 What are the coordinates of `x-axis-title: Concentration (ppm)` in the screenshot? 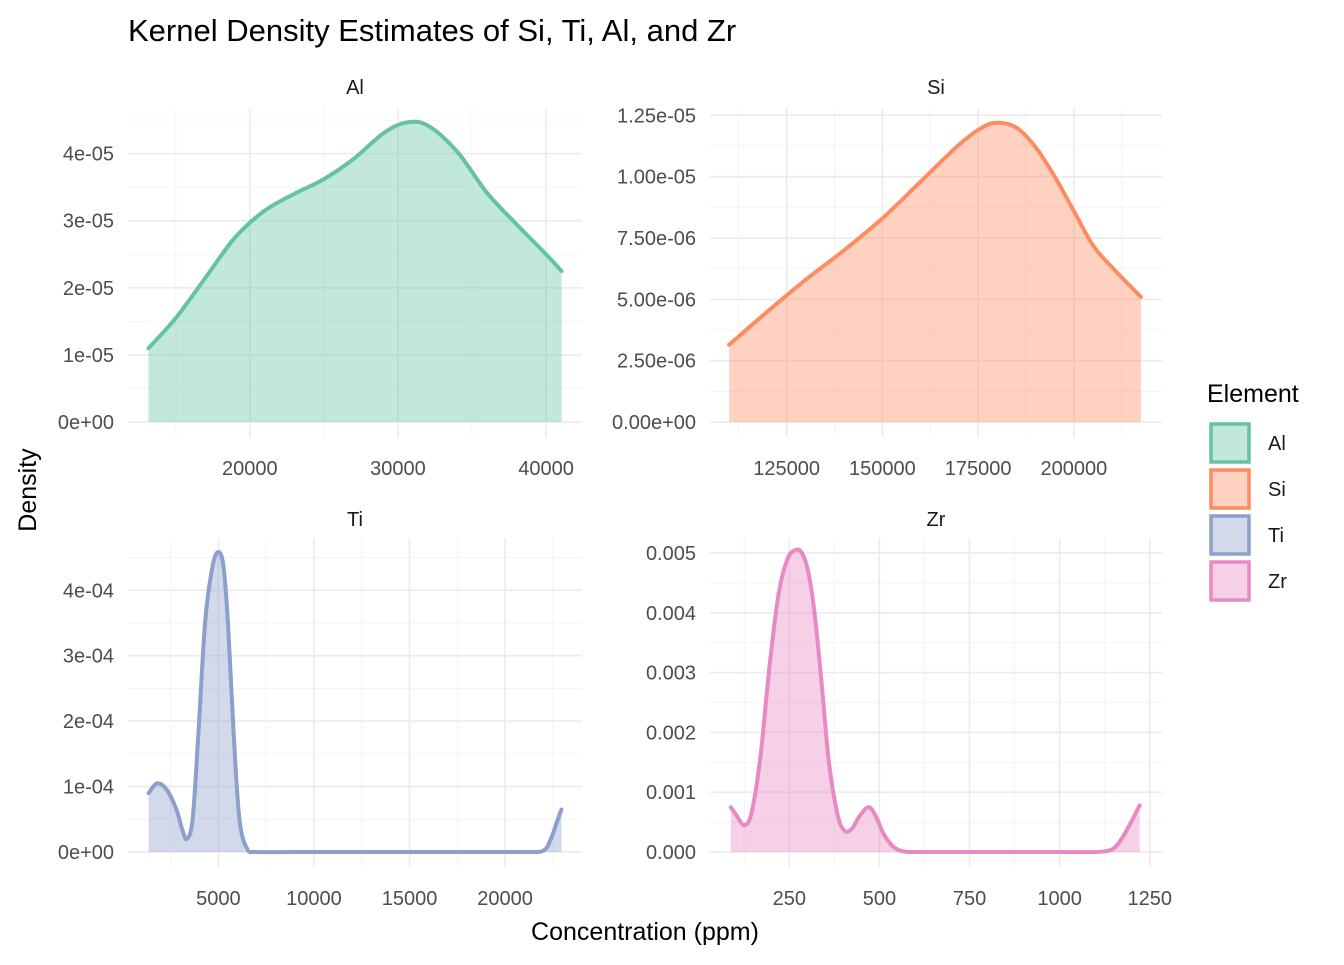 It's located at (645, 932).